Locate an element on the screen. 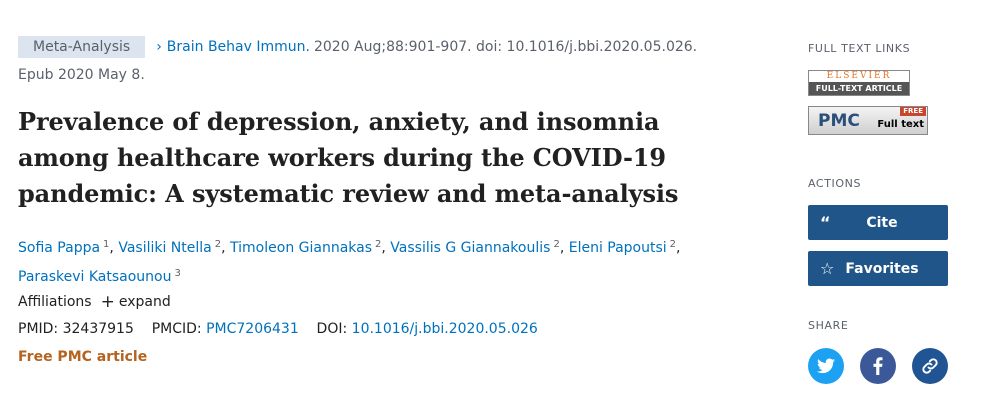 Image resolution: width=999 pixels, height=404 pixels. author-affiliation-number: 3 is located at coordinates (177, 273).